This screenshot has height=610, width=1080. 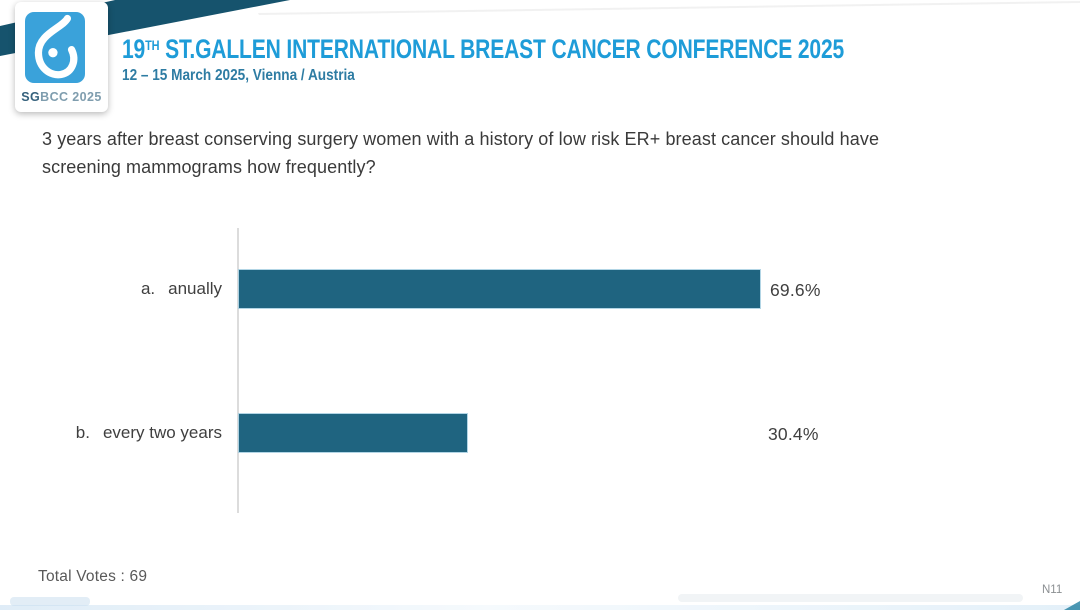 I want to click on breast-droplet-icon, so click(x=56, y=46).